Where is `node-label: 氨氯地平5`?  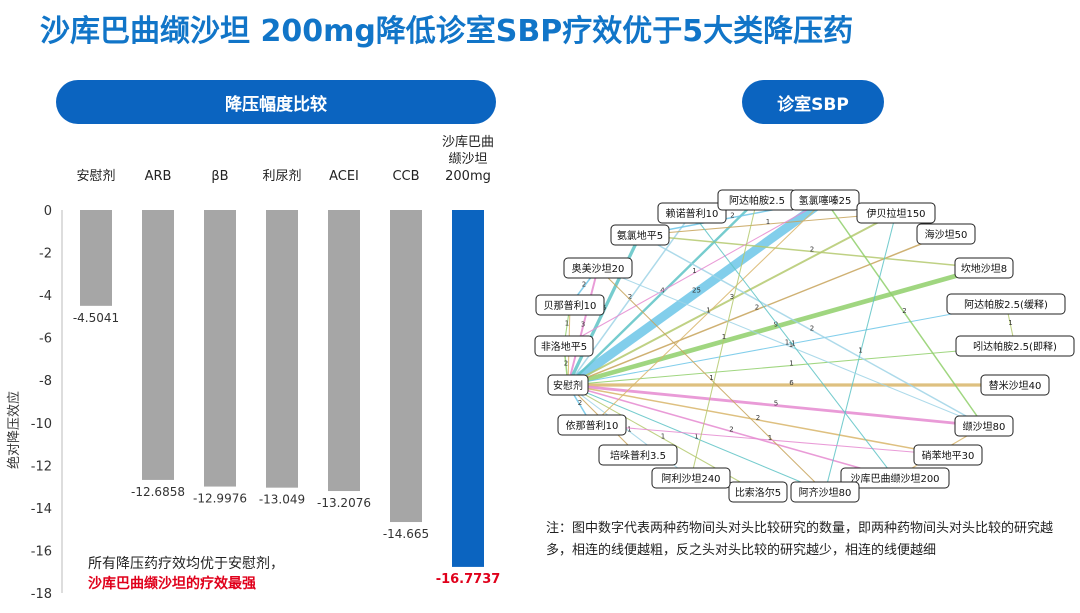
node-label: 氨氯地平5 is located at coordinates (640, 235).